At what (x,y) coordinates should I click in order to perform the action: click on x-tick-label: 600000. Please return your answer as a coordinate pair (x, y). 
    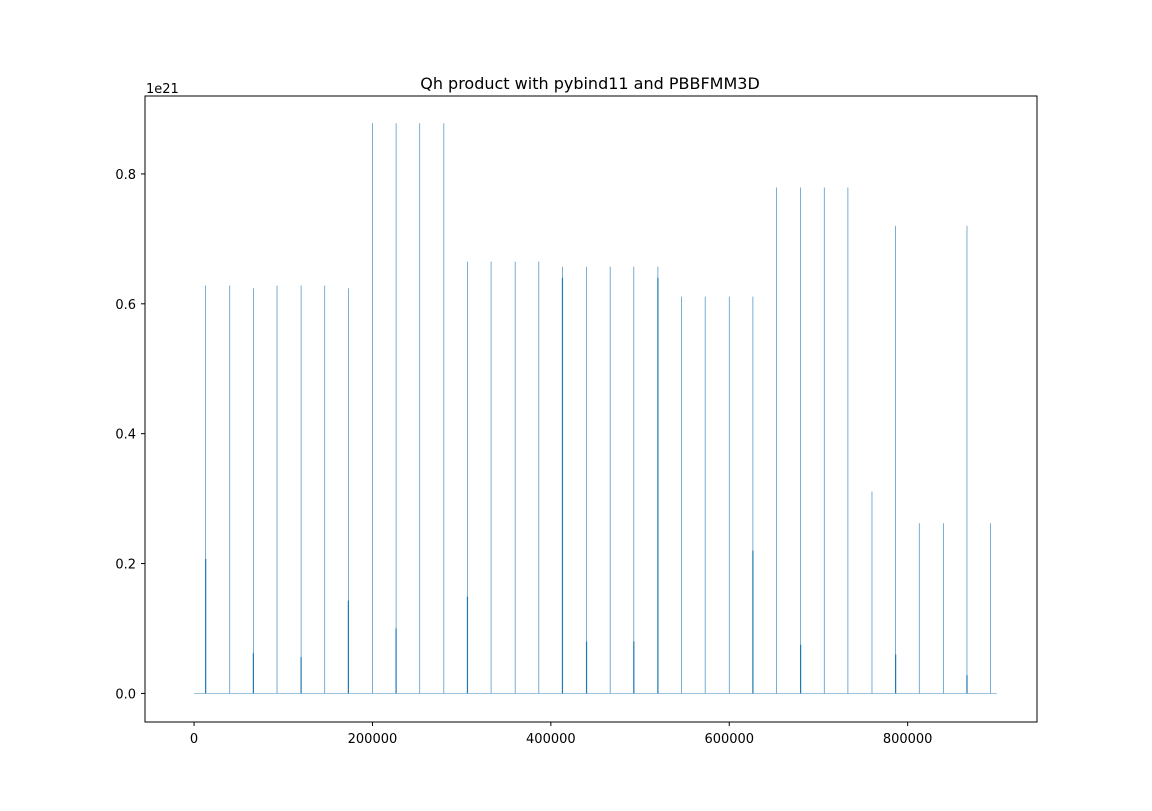
    Looking at the image, I should click on (729, 739).